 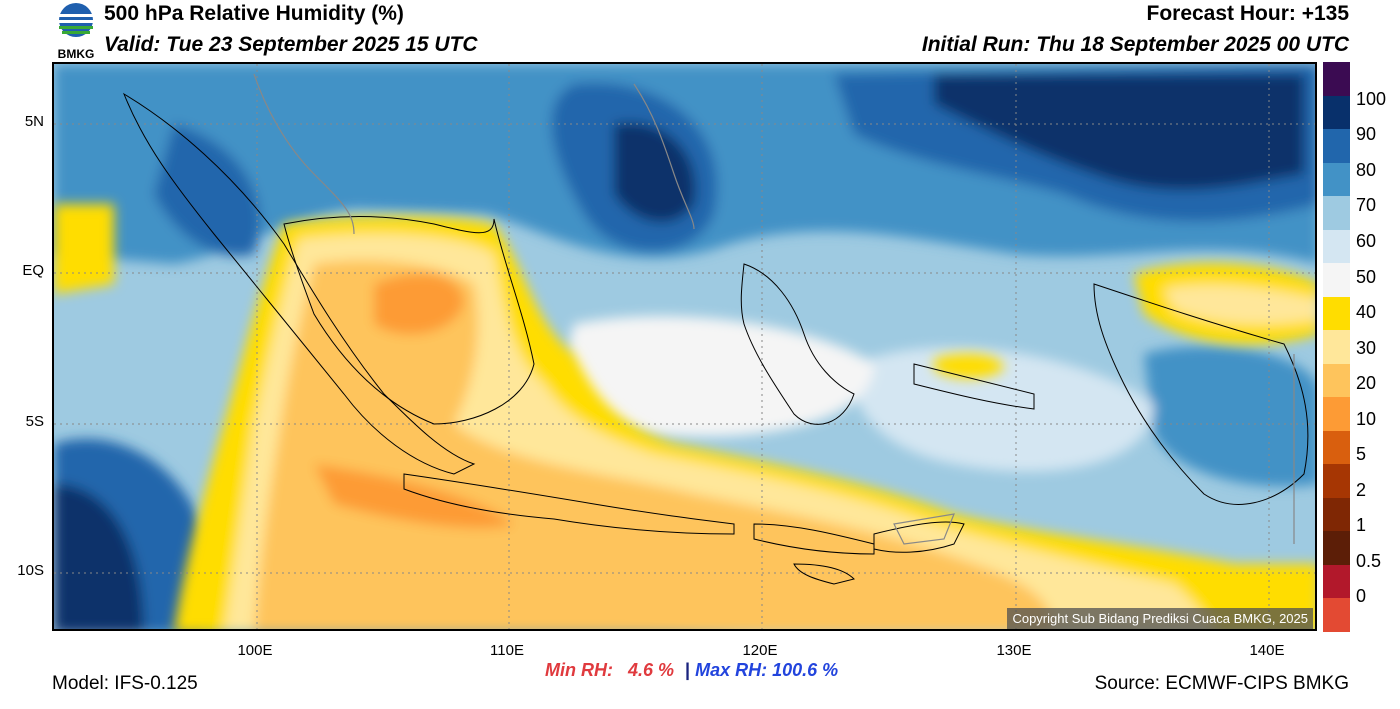 I want to click on colorbar-label: 70, so click(x=1366, y=205).